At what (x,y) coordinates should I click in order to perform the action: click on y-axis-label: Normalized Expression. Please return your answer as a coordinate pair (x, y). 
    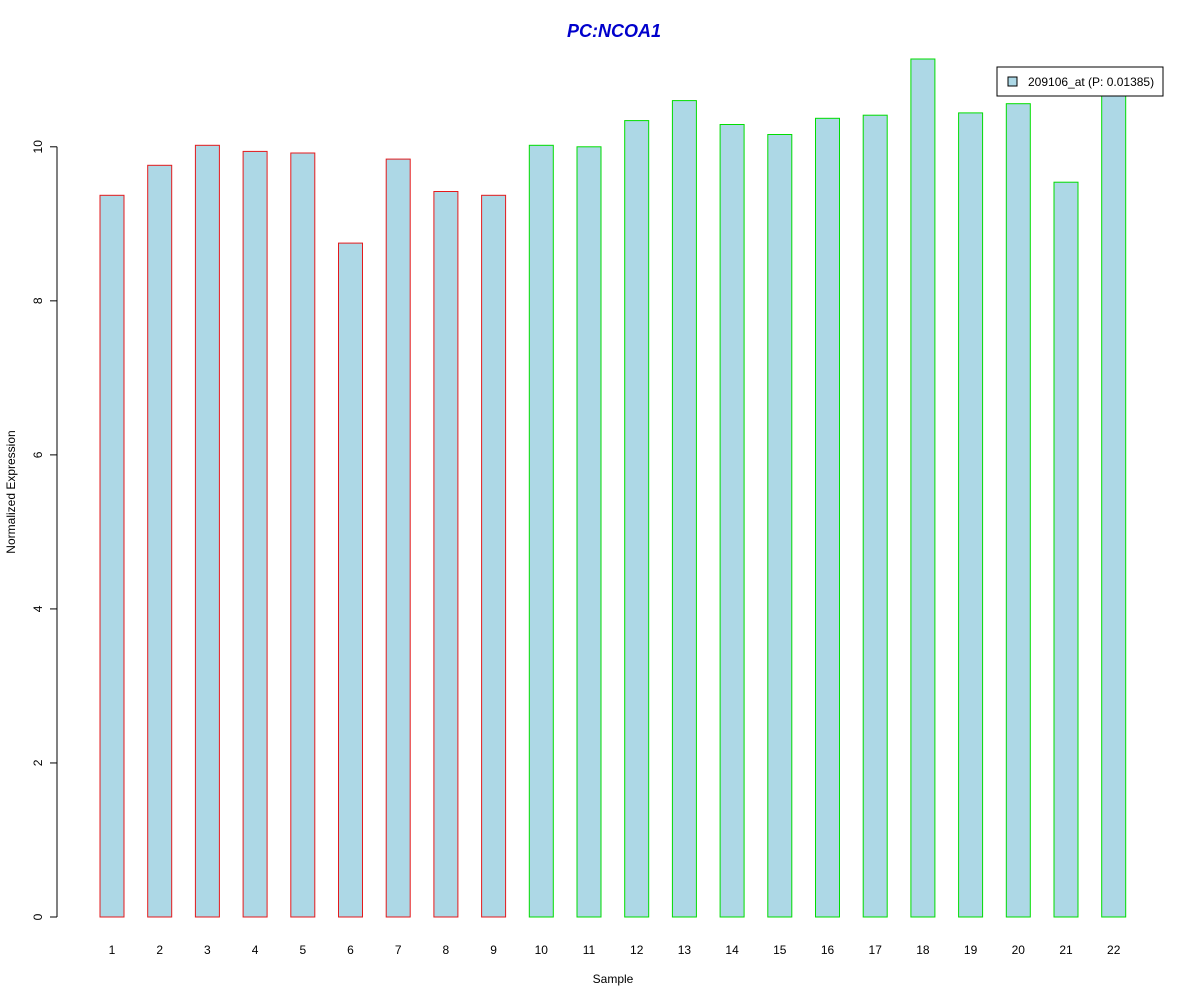
    Looking at the image, I should click on (11, 491).